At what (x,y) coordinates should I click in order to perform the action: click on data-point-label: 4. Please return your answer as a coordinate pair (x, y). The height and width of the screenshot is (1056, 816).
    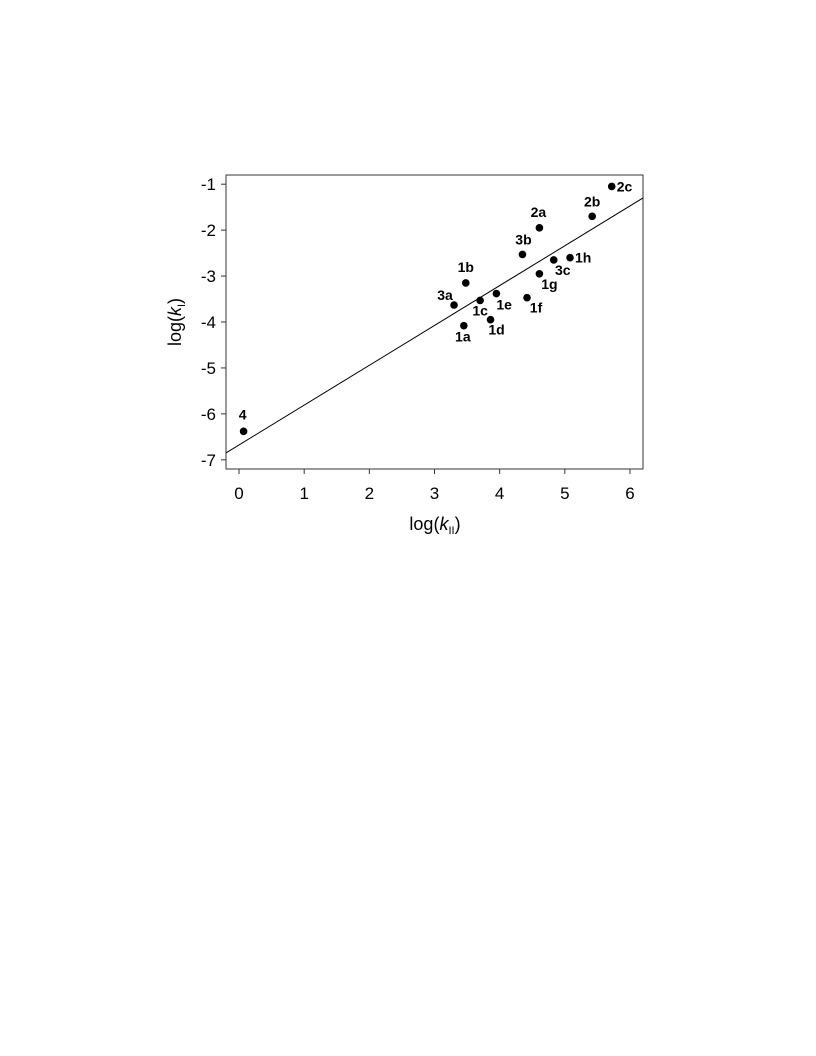
    Looking at the image, I should click on (243, 414).